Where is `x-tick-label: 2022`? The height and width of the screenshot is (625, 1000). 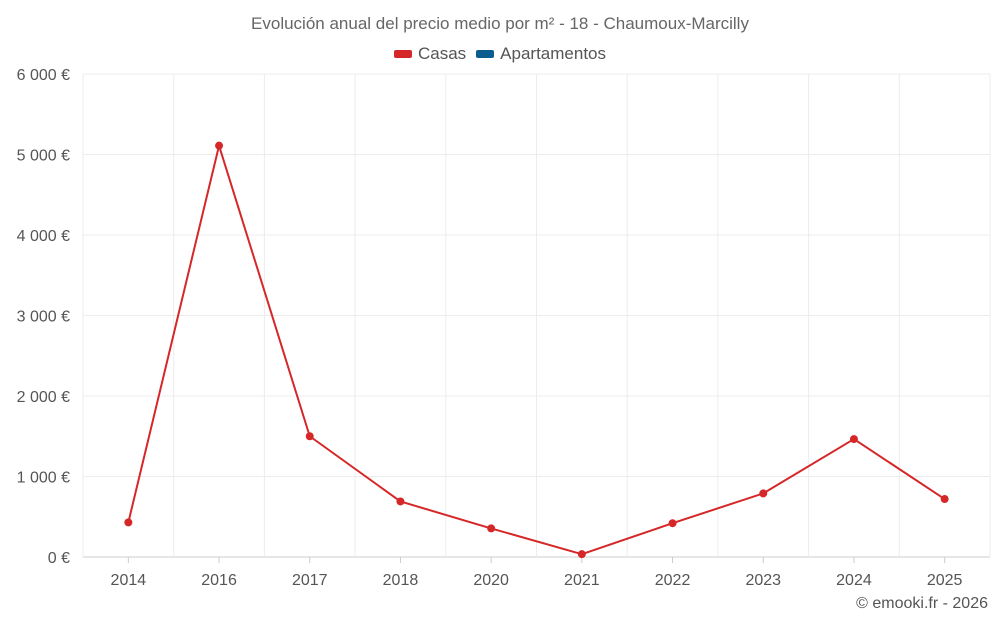
x-tick-label: 2022 is located at coordinates (673, 580).